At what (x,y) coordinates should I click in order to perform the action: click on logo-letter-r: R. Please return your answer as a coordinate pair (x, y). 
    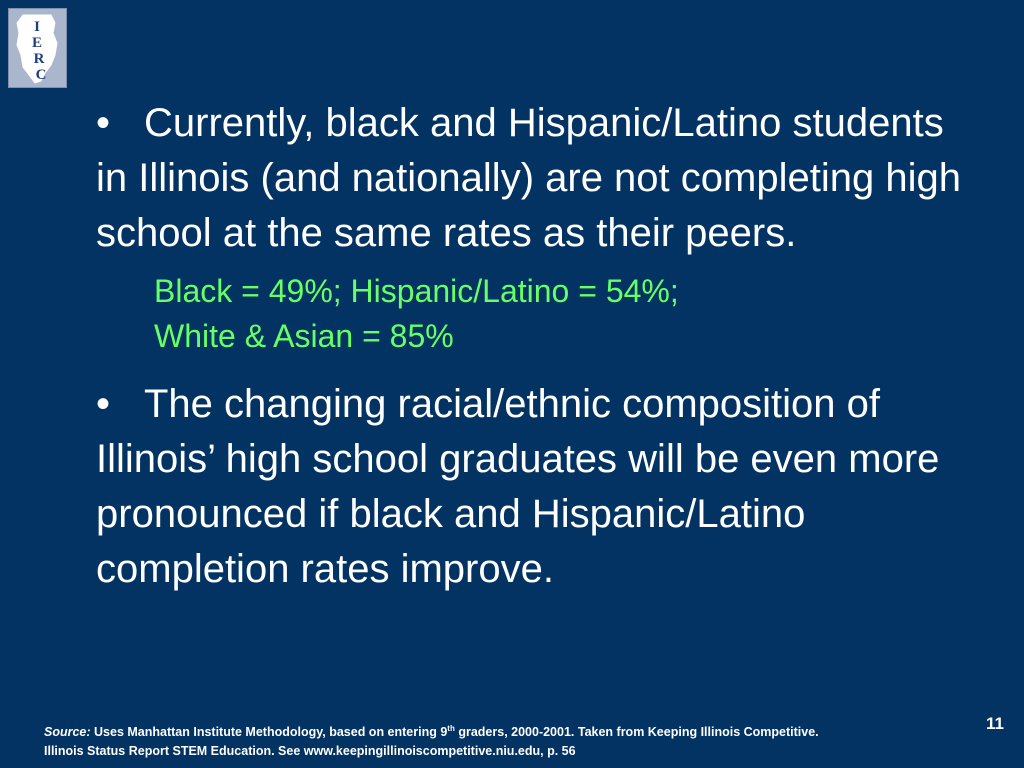
    Looking at the image, I should click on (39, 59).